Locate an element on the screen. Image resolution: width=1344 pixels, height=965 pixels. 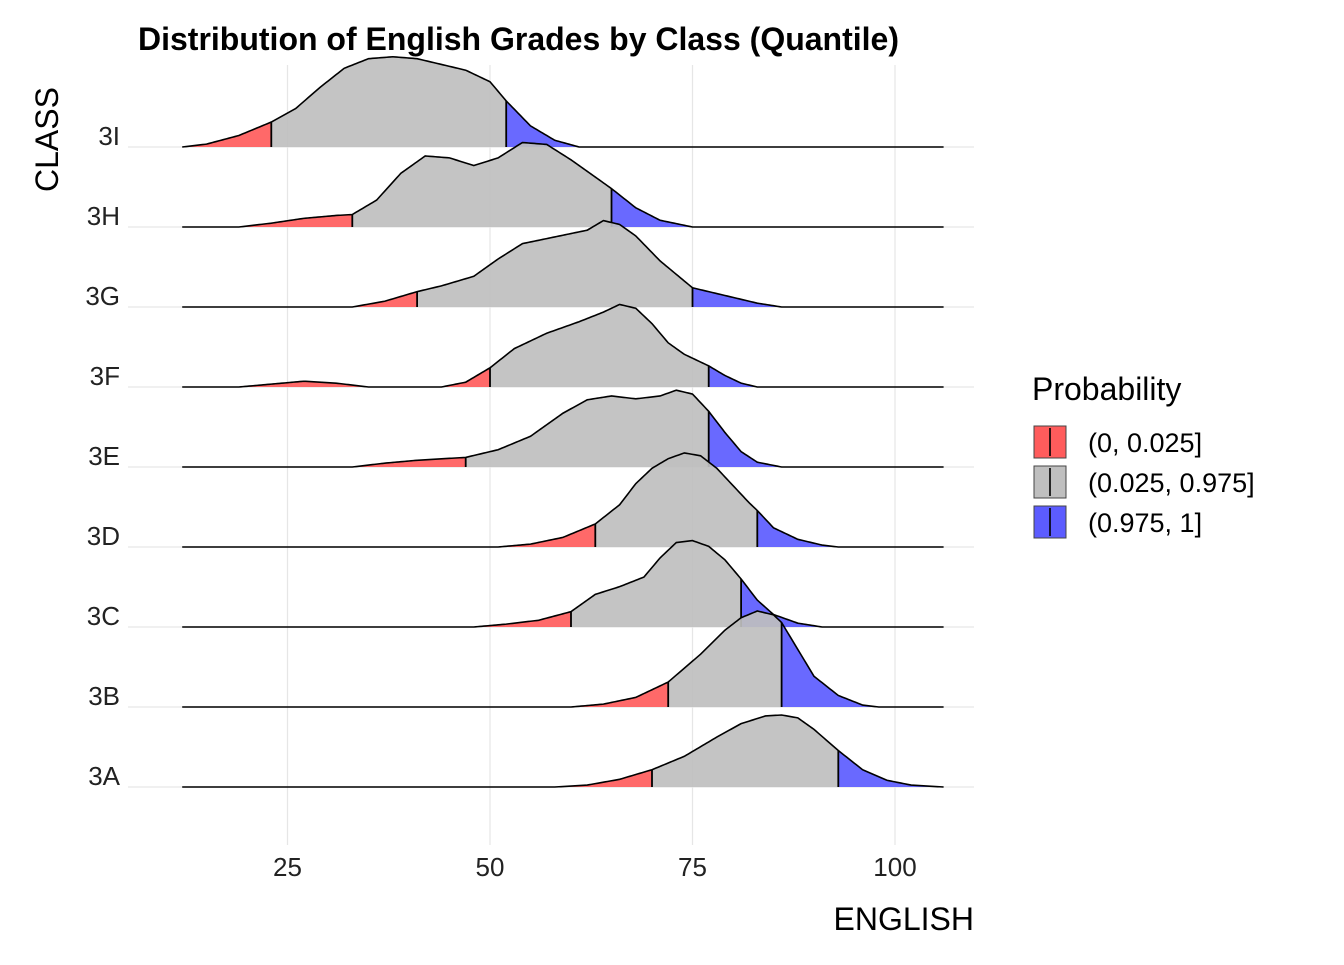
ridge-3G is located at coordinates (563, 263).